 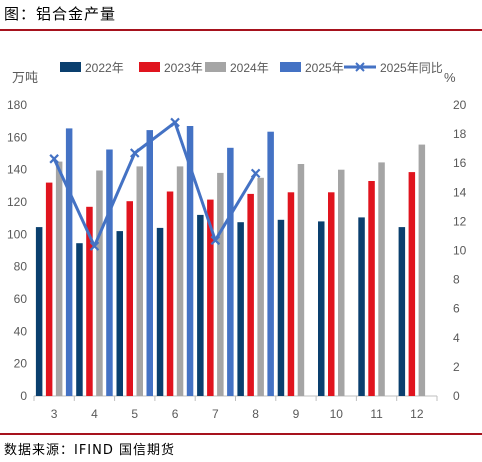 I want to click on right-tick-label: 20, so click(x=460, y=105).